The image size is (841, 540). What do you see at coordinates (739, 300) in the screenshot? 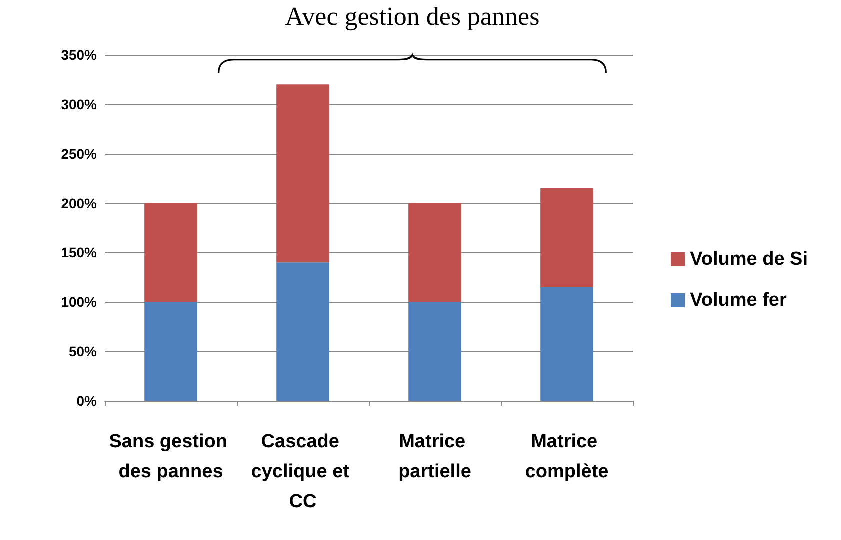
I see `legend-label: Volume fer` at bounding box center [739, 300].